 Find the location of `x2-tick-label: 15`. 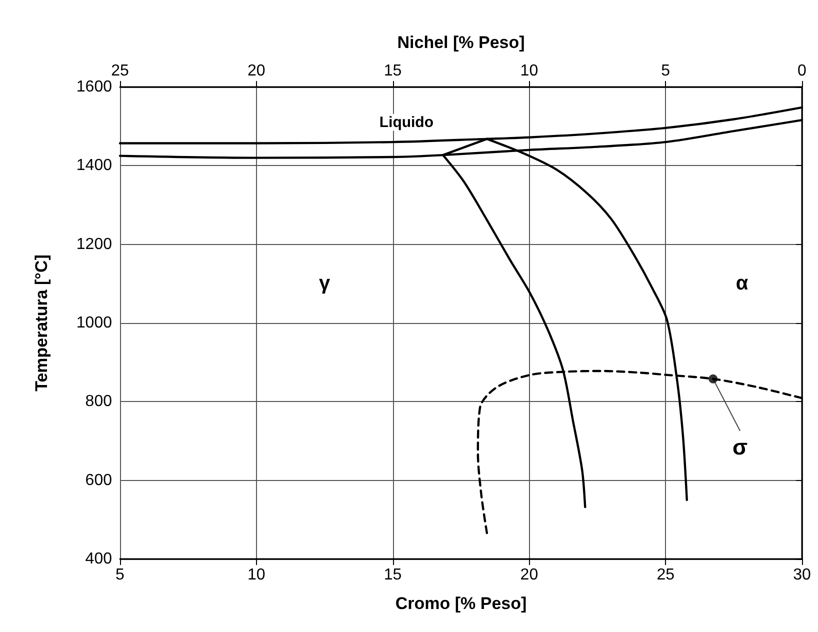

x2-tick-label: 15 is located at coordinates (393, 71).